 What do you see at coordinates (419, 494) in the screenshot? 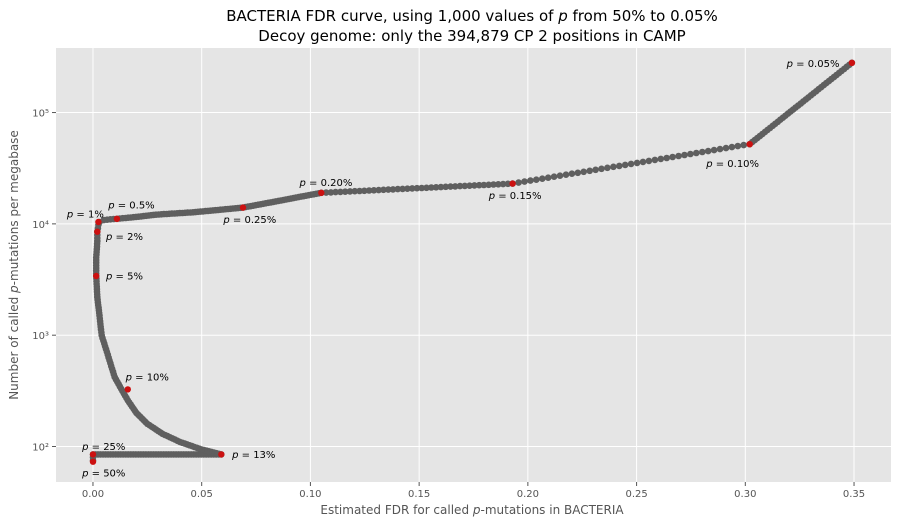
I see `x-tick-label: 0.15` at bounding box center [419, 494].